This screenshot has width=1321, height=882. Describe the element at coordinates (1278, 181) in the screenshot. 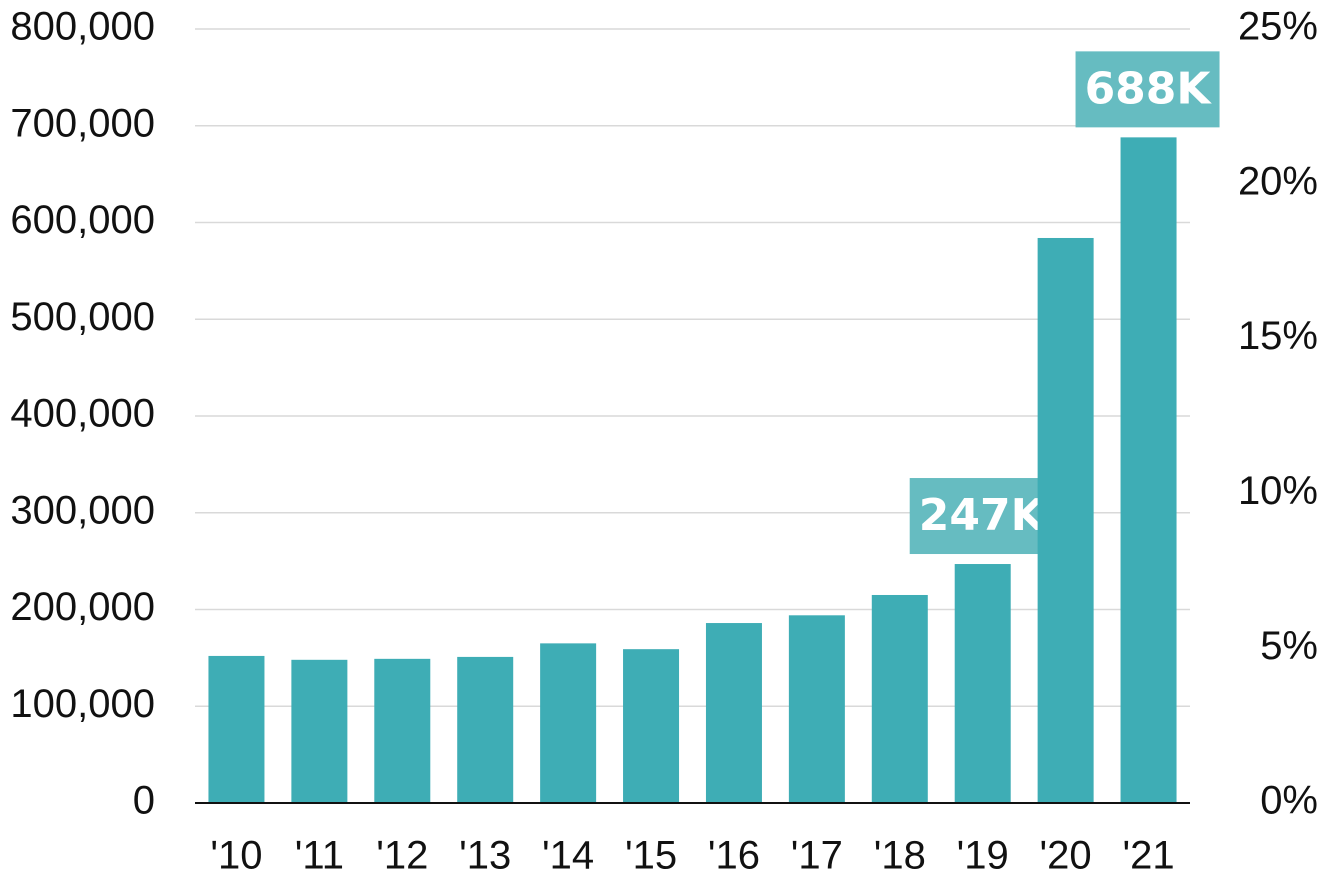

I see `y2-tick-label: 20%` at that location.